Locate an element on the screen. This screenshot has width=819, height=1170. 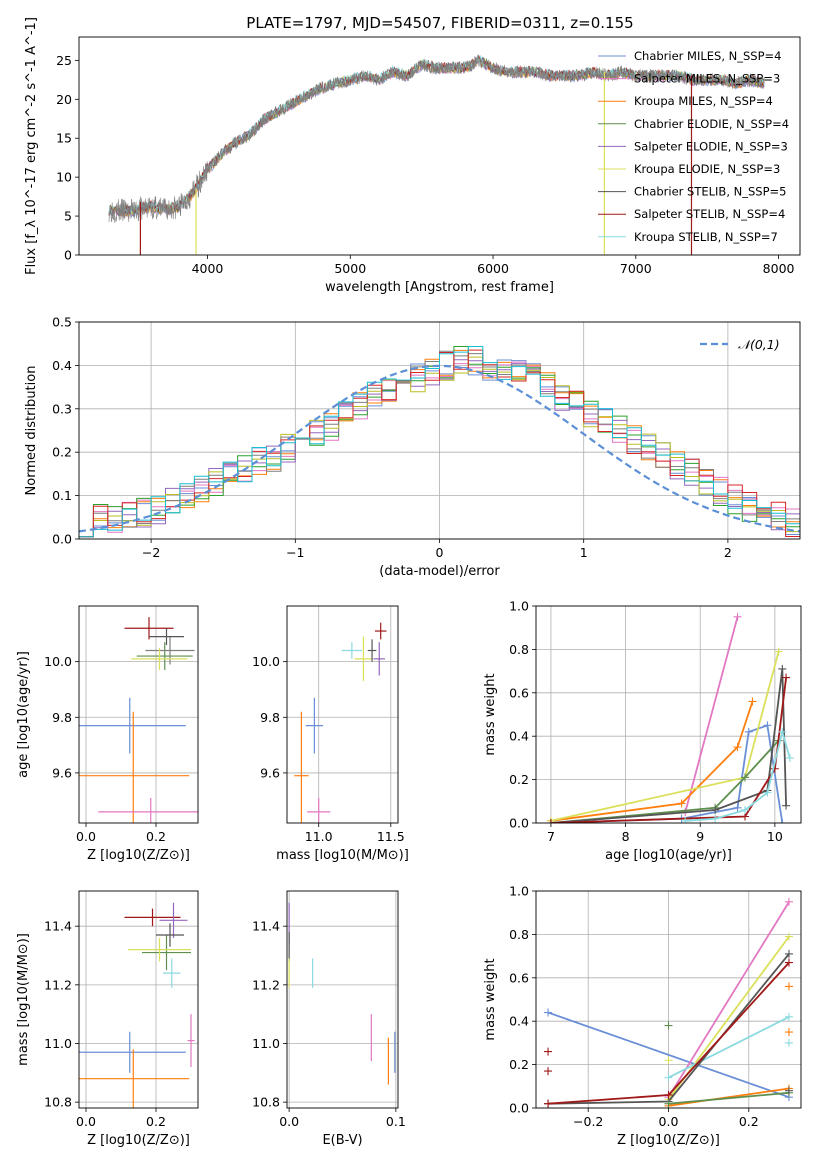
legend-label: Salpeter ELODIE, N_SSP=3 is located at coordinates (711, 146).